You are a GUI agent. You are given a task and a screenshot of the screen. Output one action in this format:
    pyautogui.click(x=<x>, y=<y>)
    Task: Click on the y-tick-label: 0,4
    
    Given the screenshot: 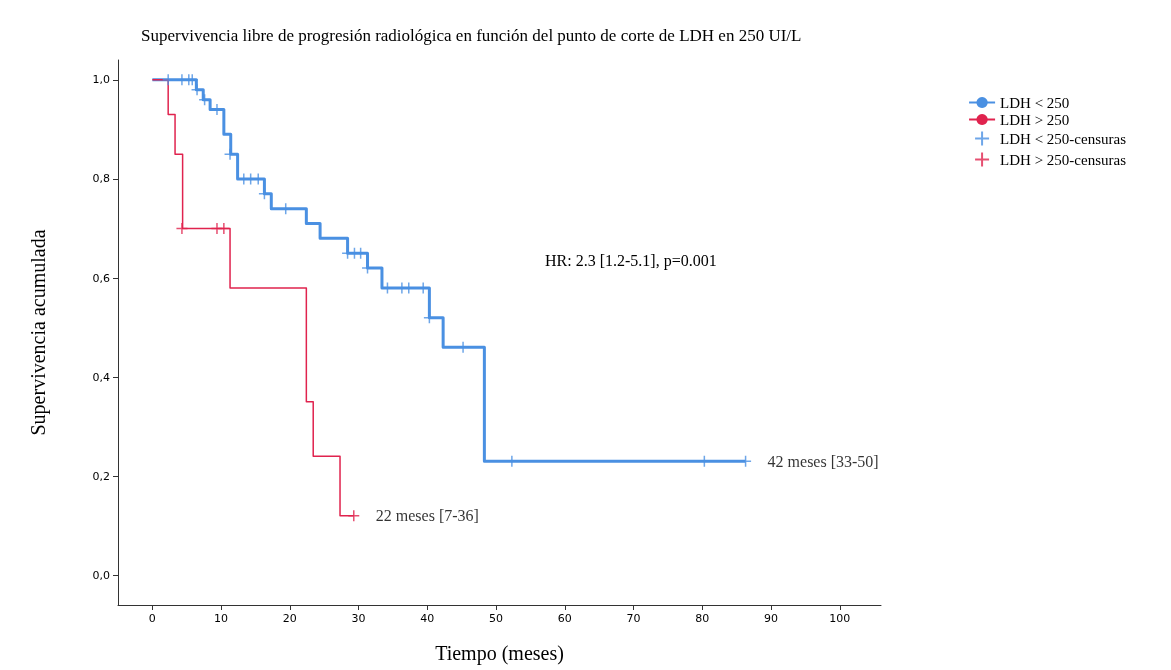 What is the action you would take?
    pyautogui.click(x=101, y=377)
    